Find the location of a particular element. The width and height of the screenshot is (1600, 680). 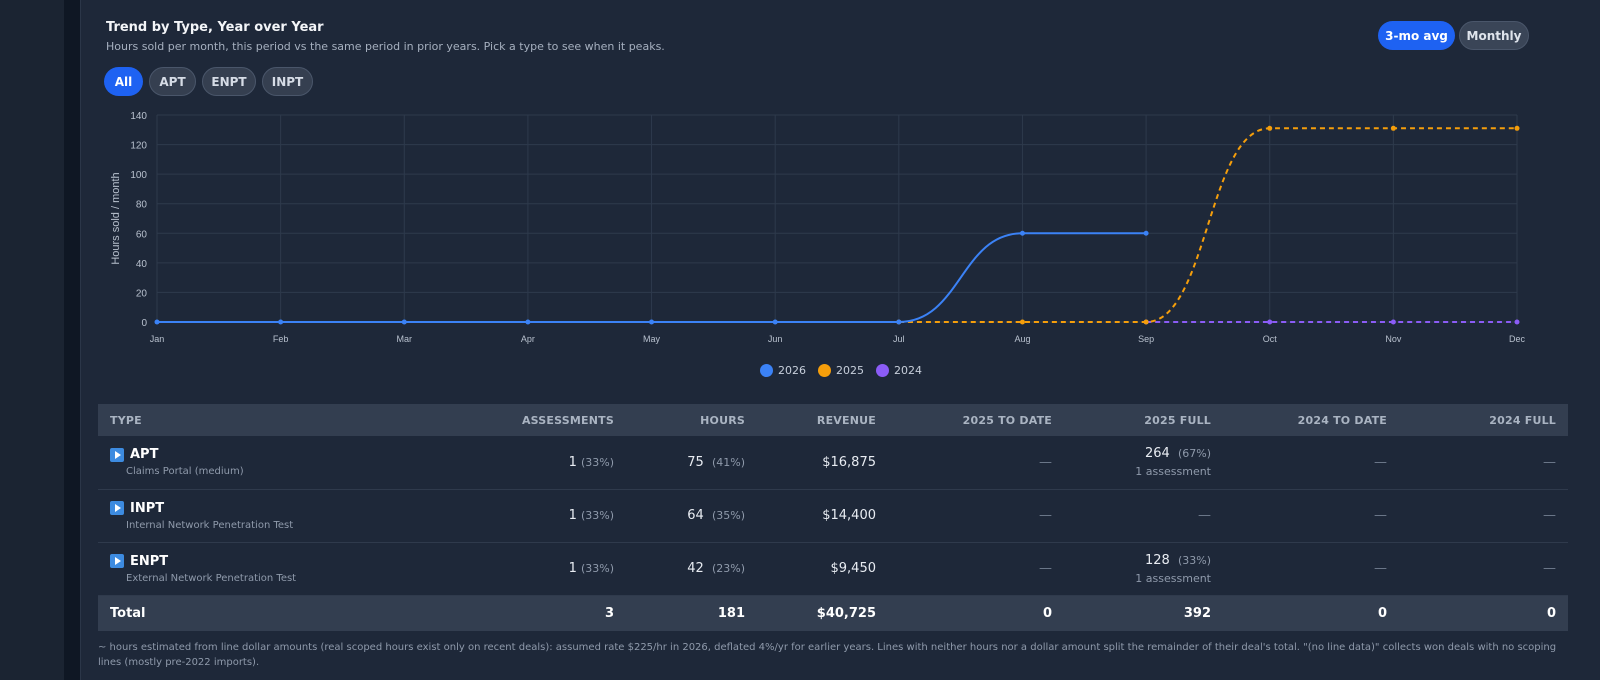

y2025-full-value: — is located at coordinates (1204, 515).